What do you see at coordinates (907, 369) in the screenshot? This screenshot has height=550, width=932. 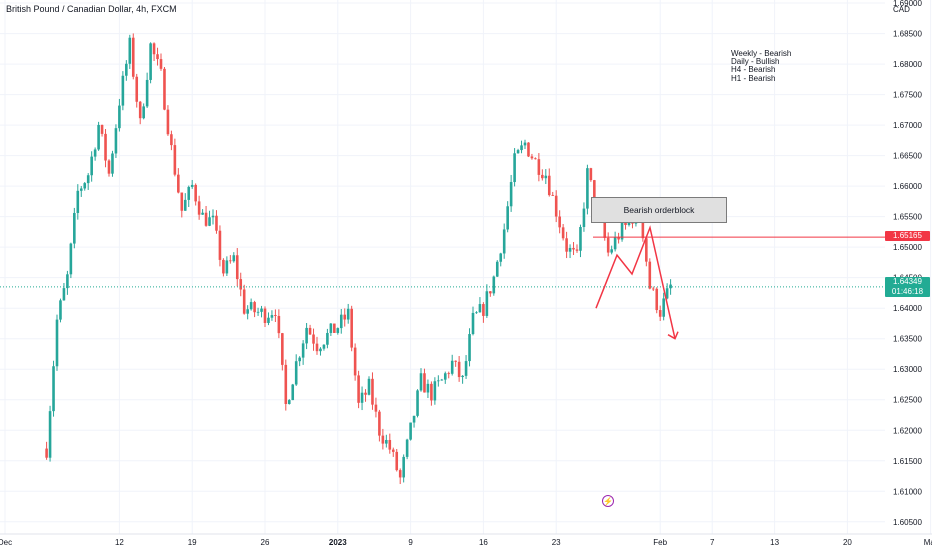 I see `y-tick-label: 1.63000` at bounding box center [907, 369].